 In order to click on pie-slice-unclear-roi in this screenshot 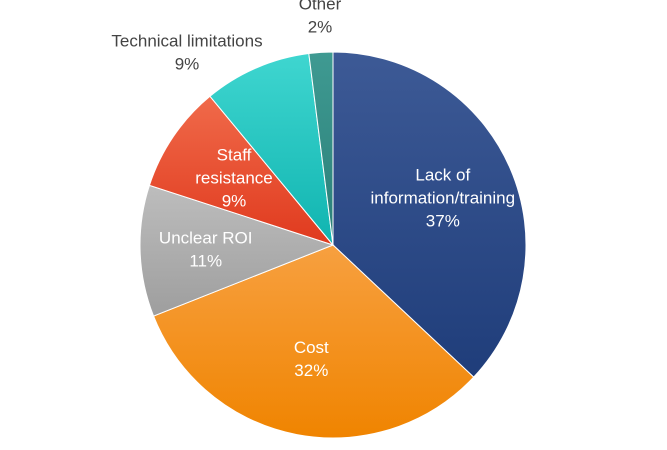, I will do `click(237, 250)`.